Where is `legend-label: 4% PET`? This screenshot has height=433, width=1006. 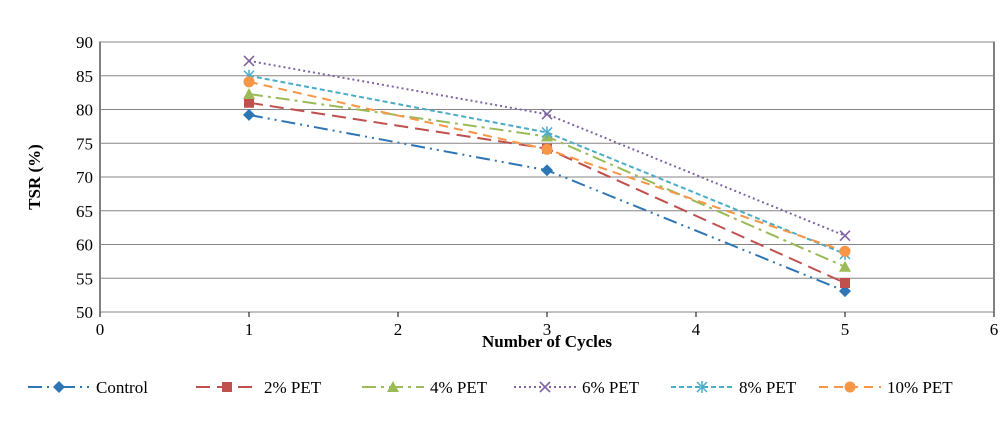 legend-label: 4% PET is located at coordinates (459, 387).